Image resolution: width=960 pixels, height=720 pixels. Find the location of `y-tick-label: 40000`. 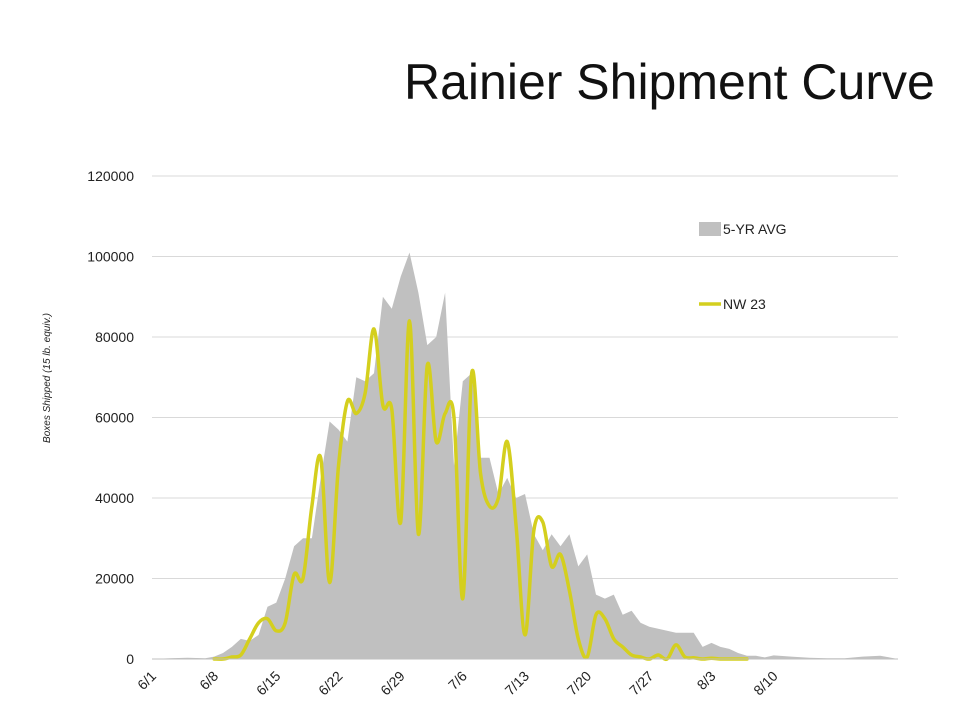

y-tick-label: 40000 is located at coordinates (114, 498).